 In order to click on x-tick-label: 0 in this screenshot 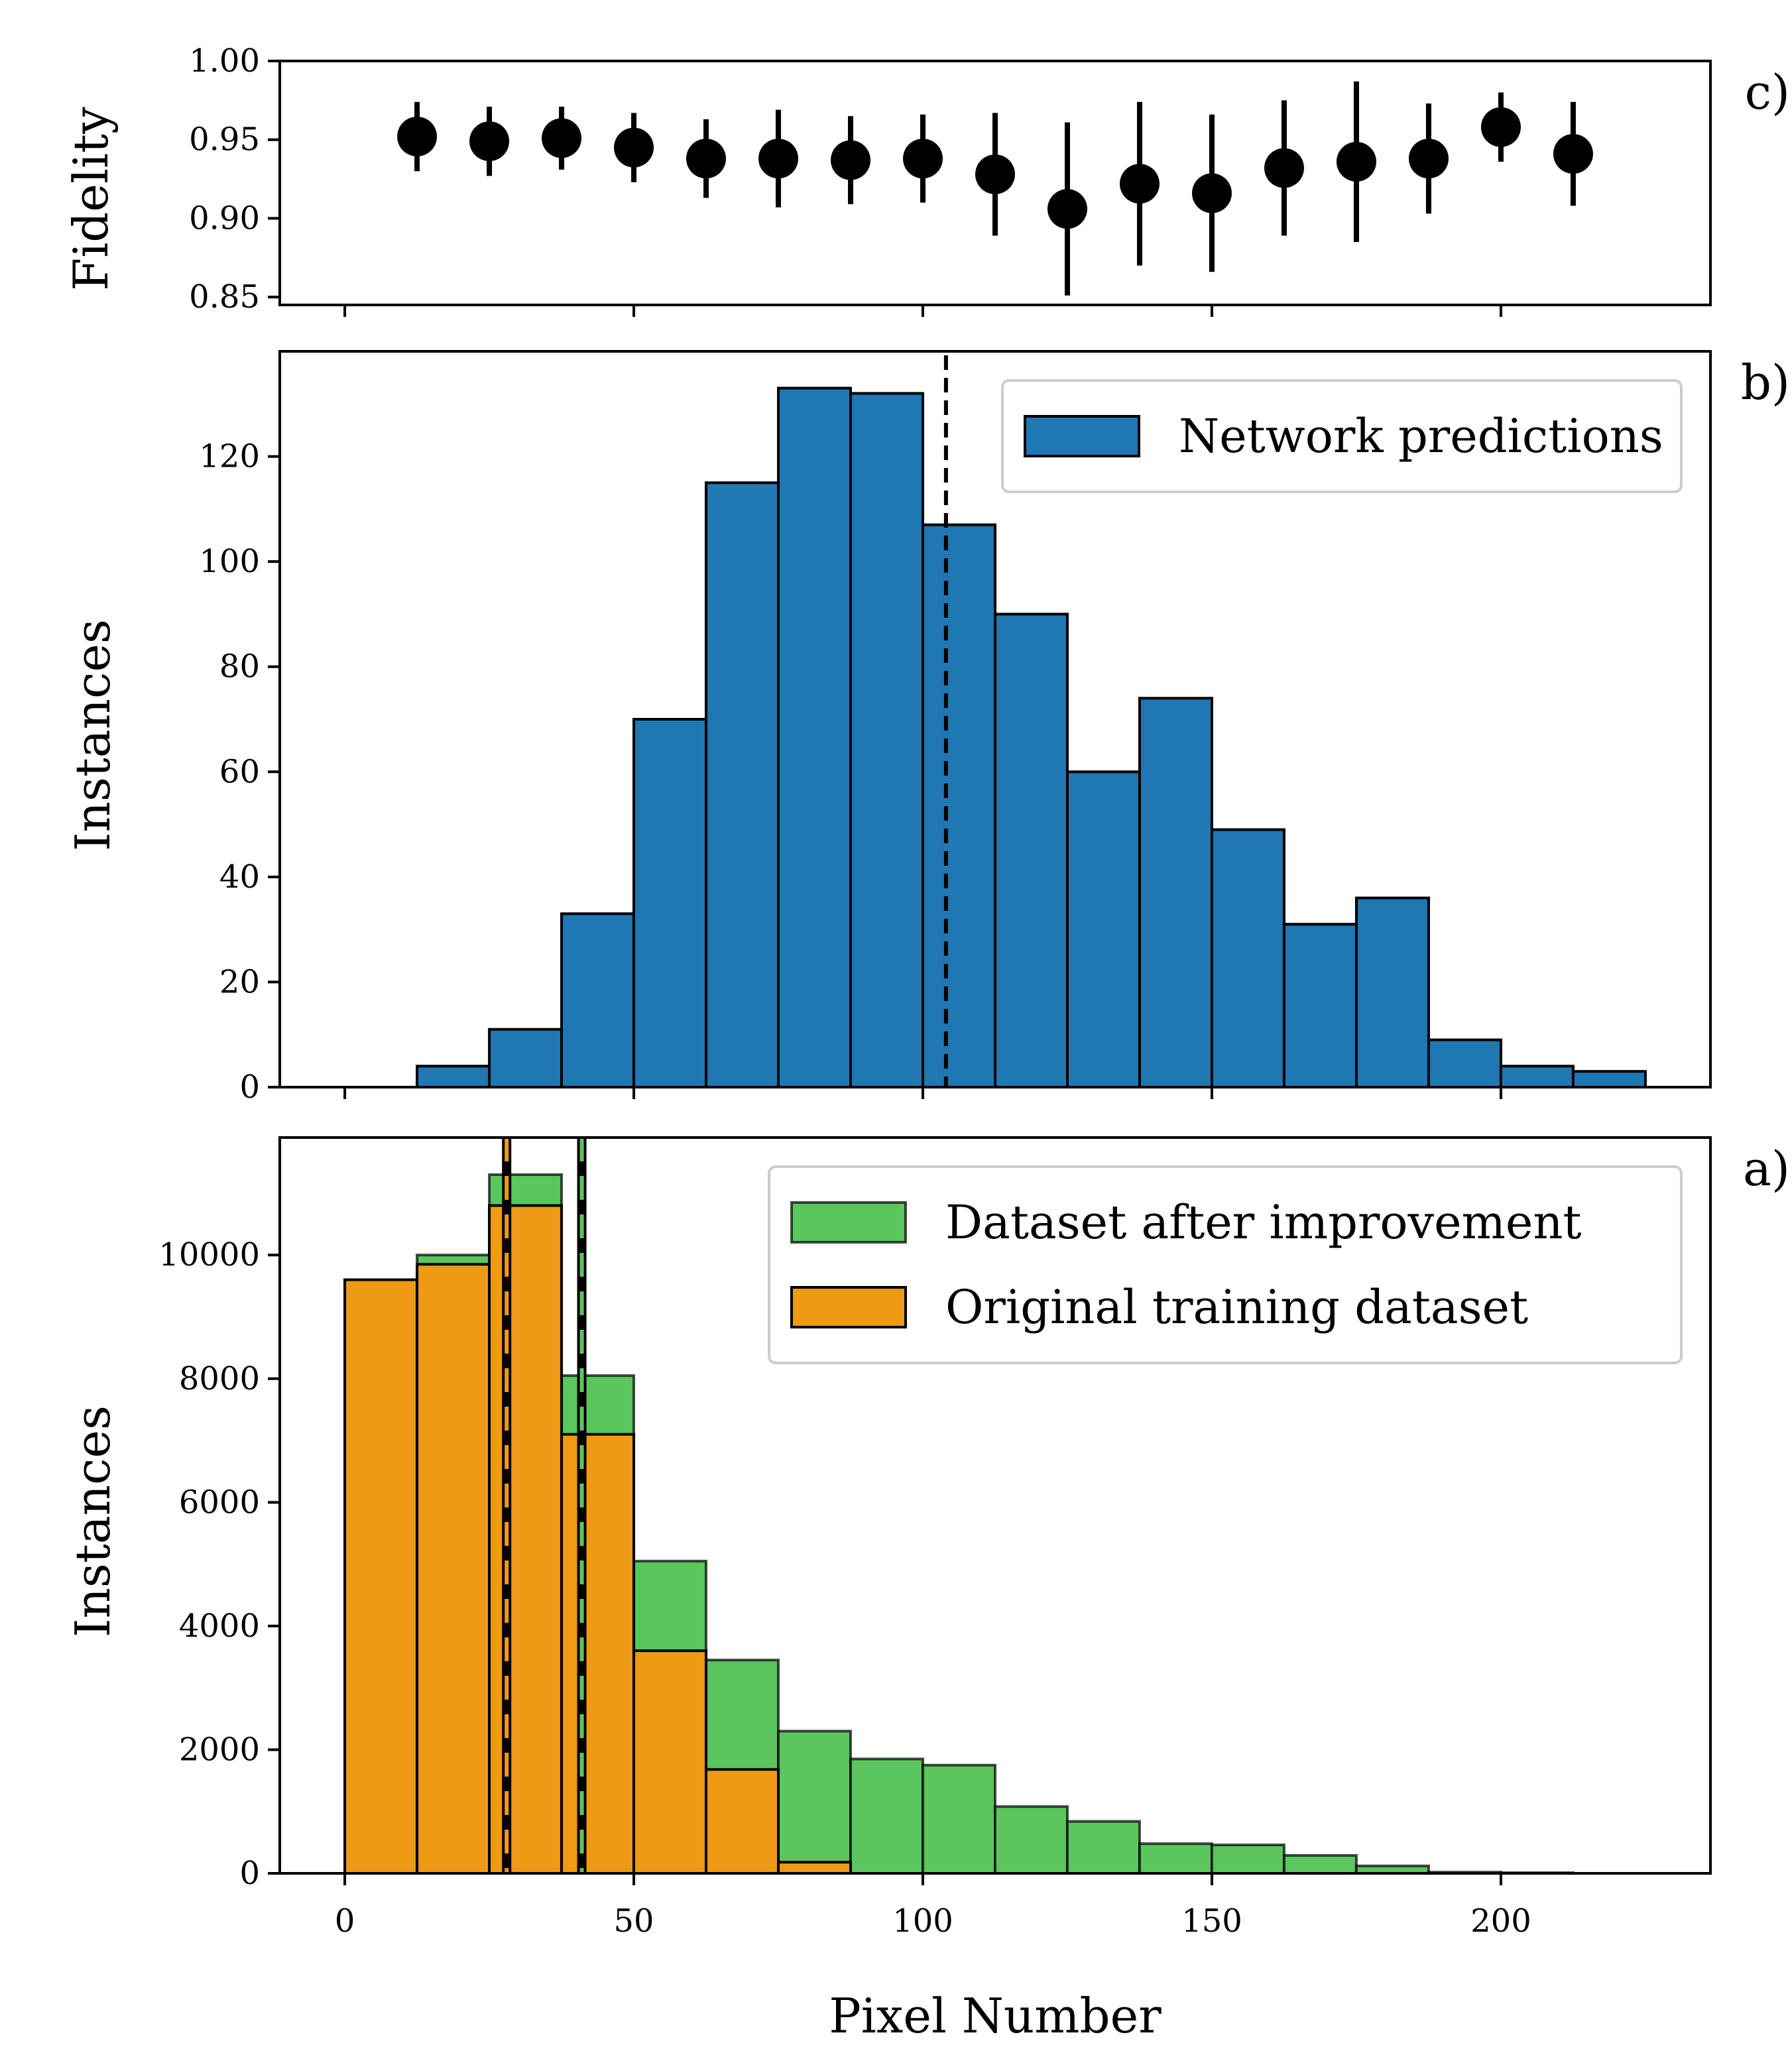, I will do `click(345, 1921)`.